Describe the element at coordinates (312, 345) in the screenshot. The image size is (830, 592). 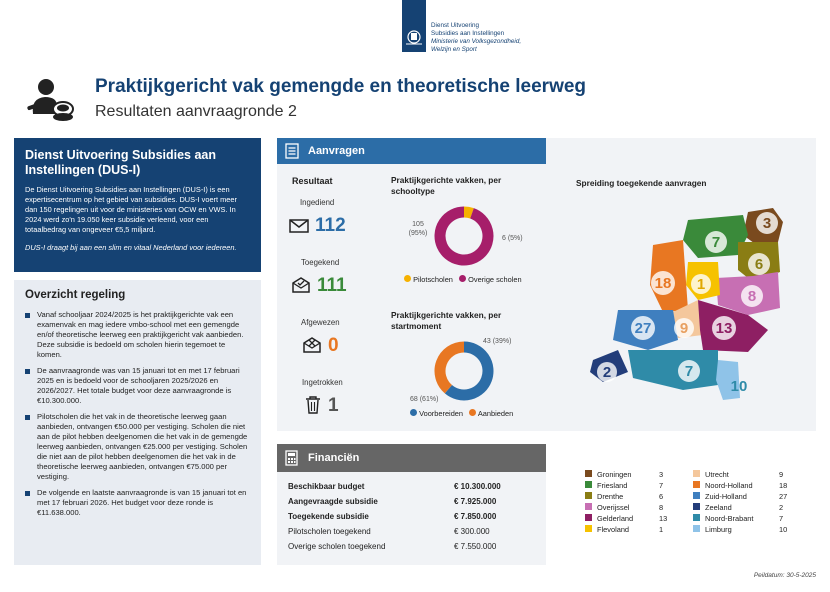
I see `envelope-rejected-icon` at that location.